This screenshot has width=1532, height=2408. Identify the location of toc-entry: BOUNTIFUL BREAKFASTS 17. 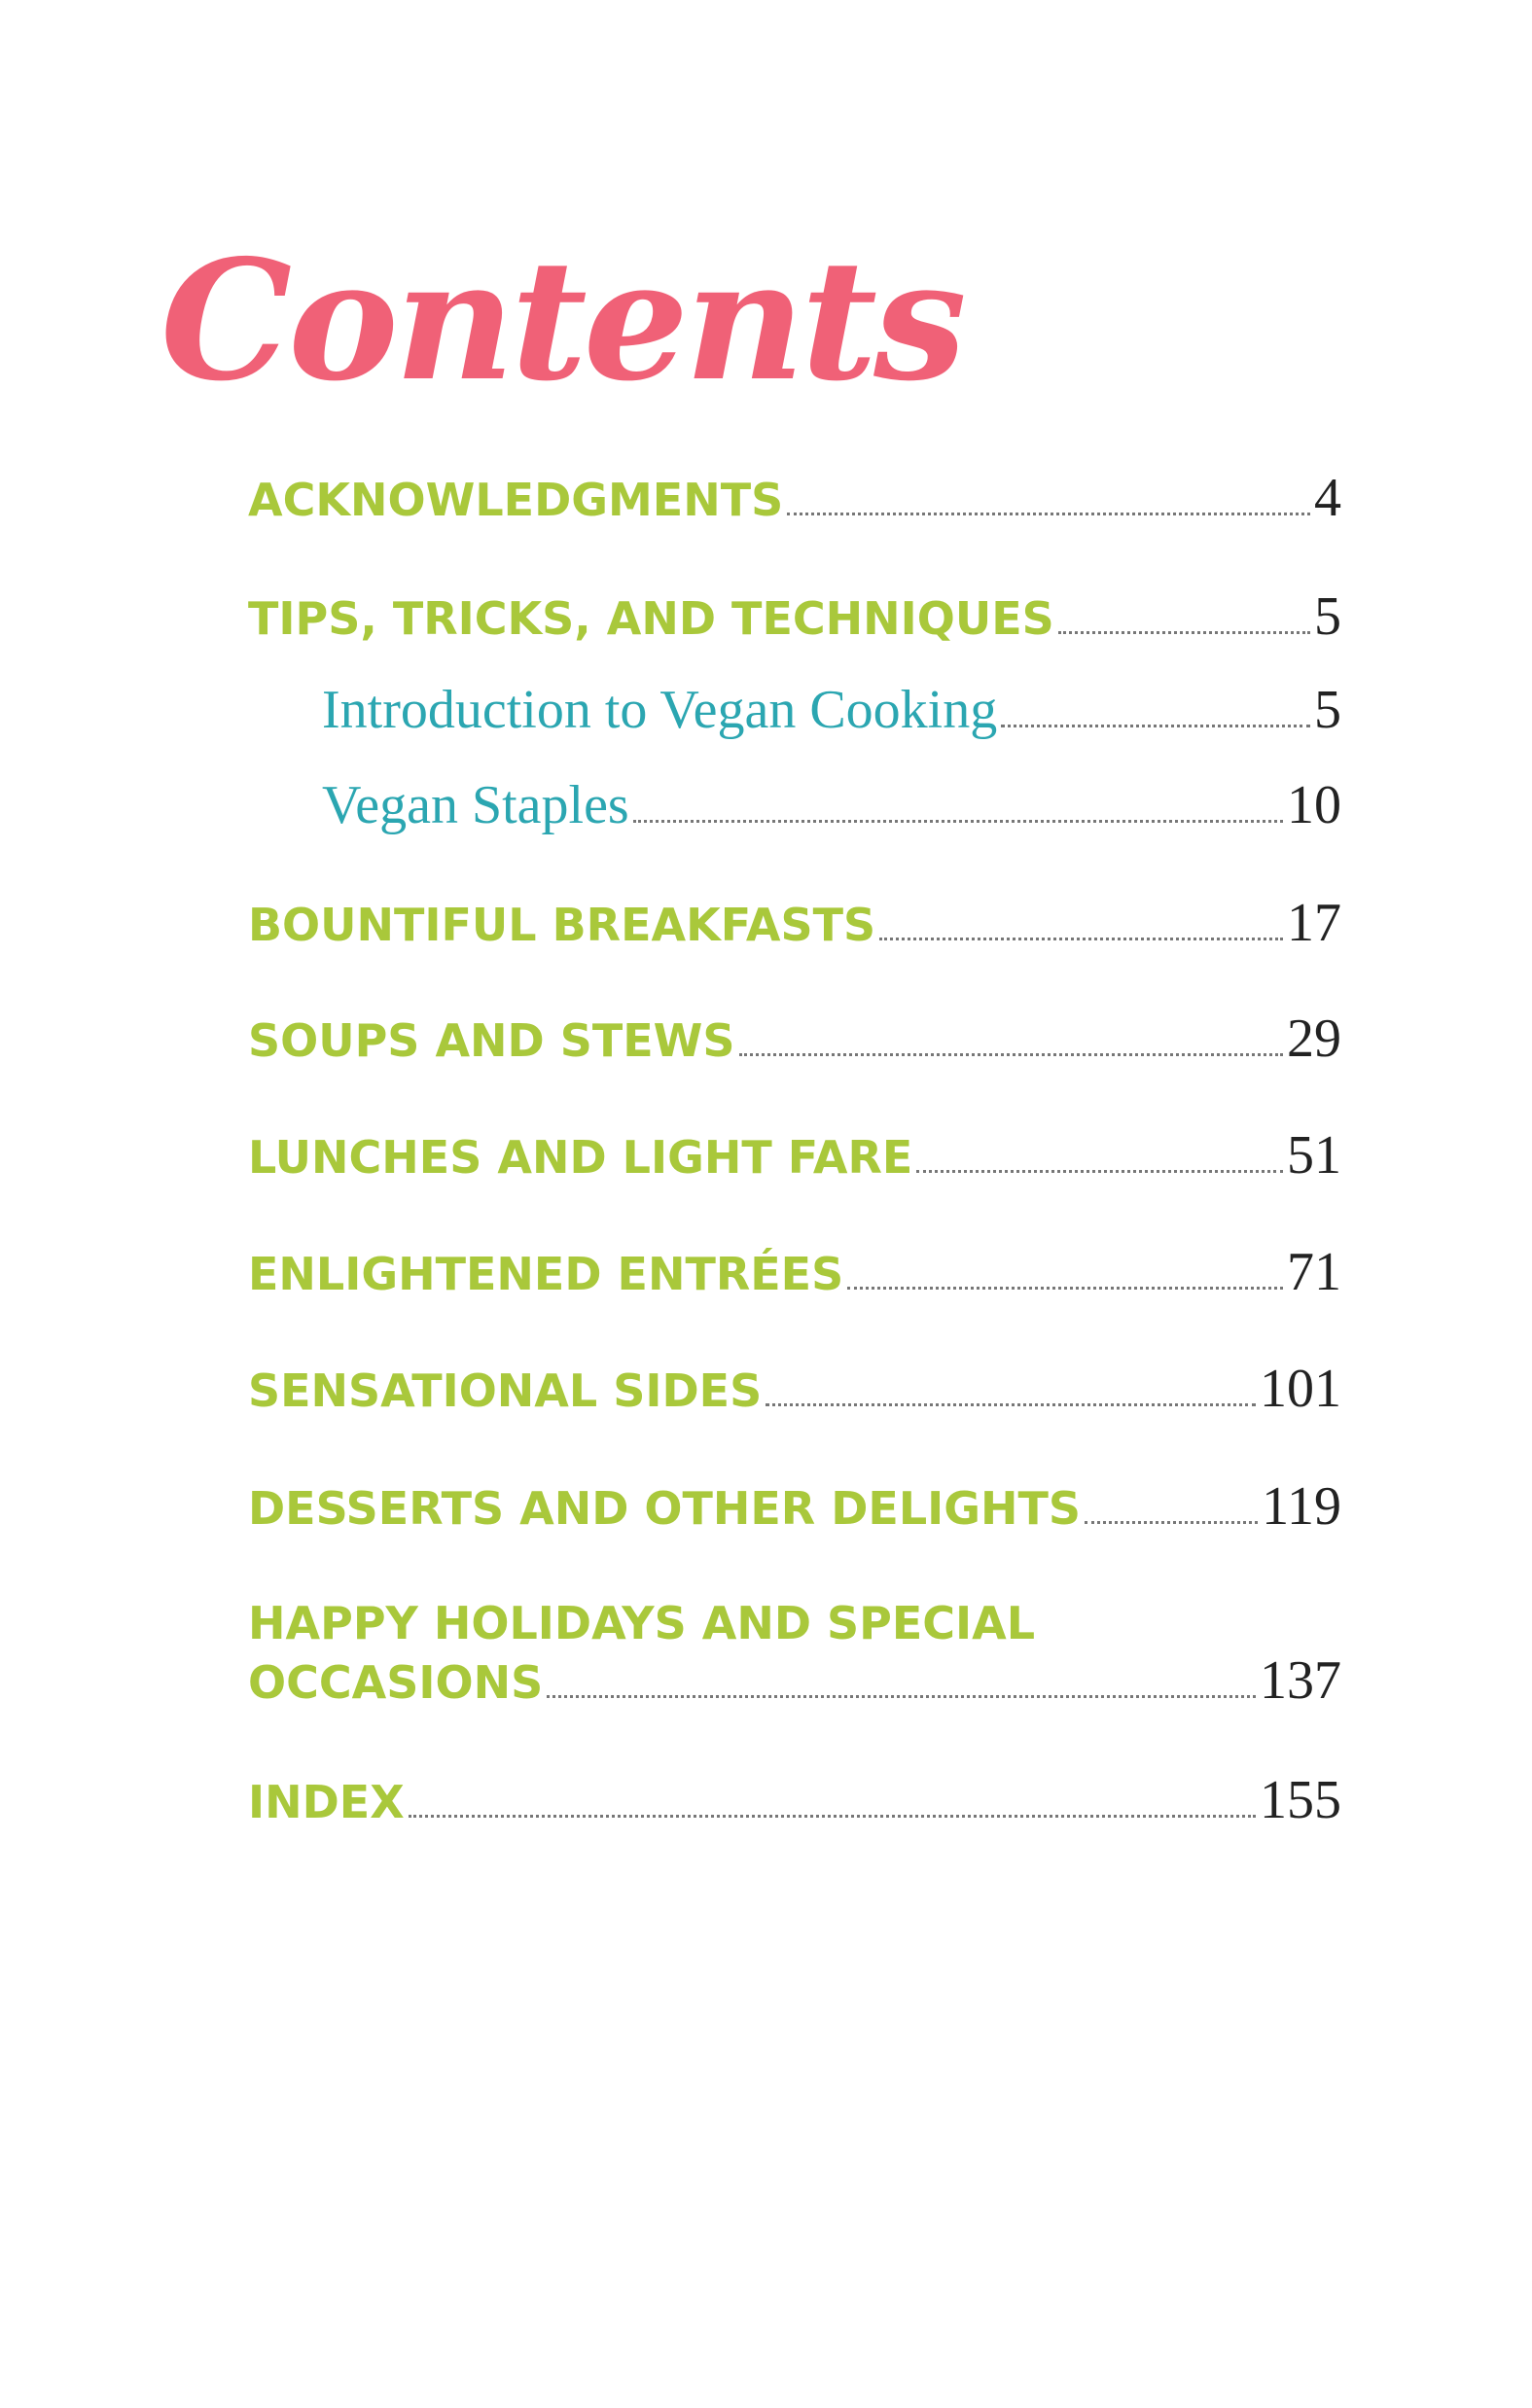
(794, 923).